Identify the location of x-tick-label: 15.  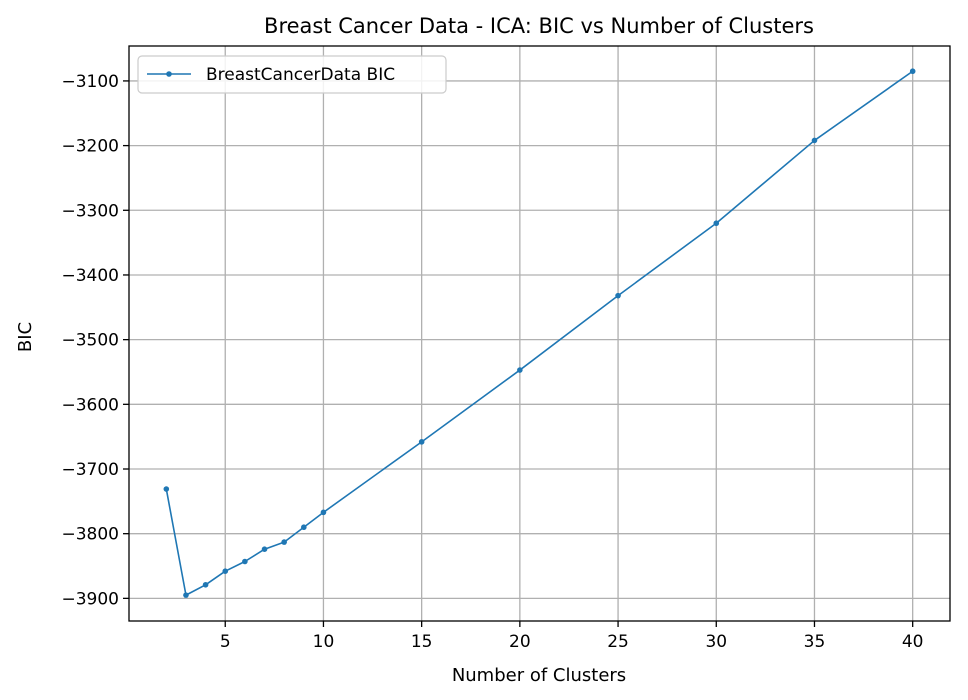
(422, 642).